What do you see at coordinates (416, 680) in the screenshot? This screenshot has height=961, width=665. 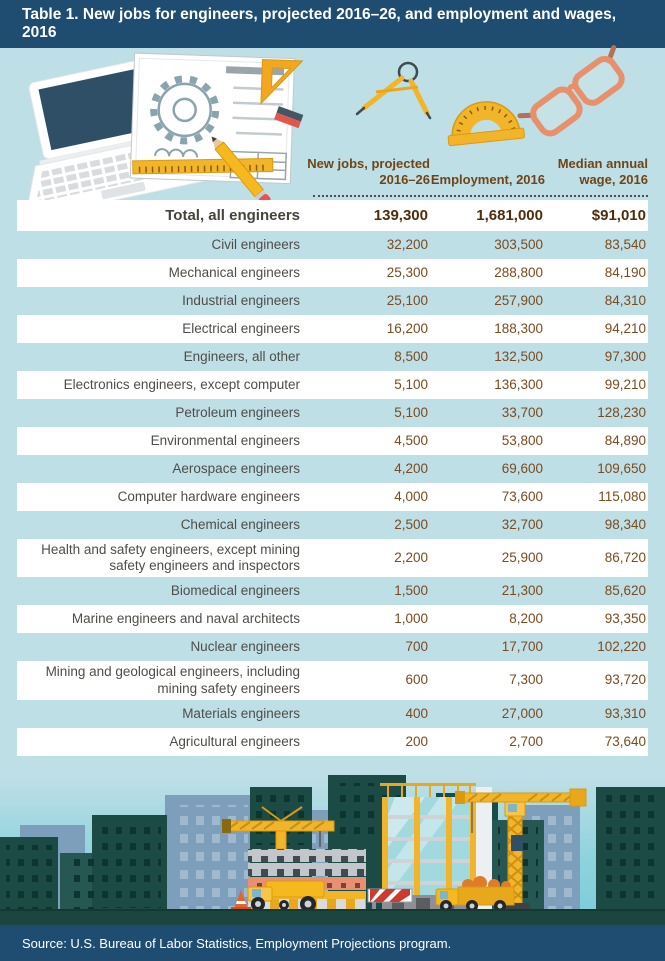 I see `row-new-jobs-value: 600` at bounding box center [416, 680].